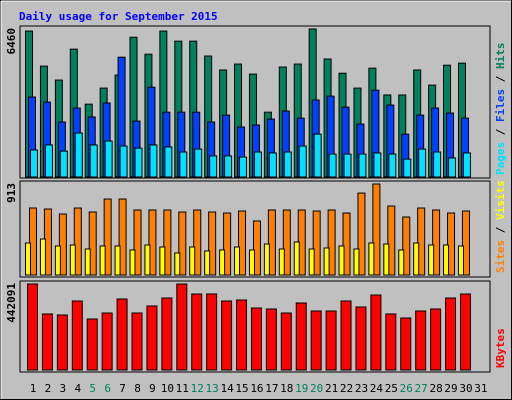 This screenshot has height=400, width=512. Describe the element at coordinates (500, 256) in the screenshot. I see `legend-entry: Sites` at that location.